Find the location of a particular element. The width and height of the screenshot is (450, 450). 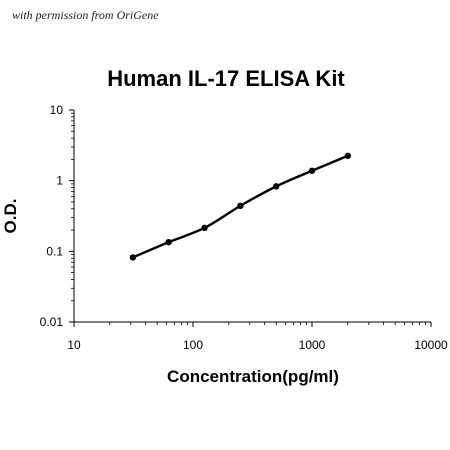

y-tick-label: 0.1 is located at coordinates (54, 251).